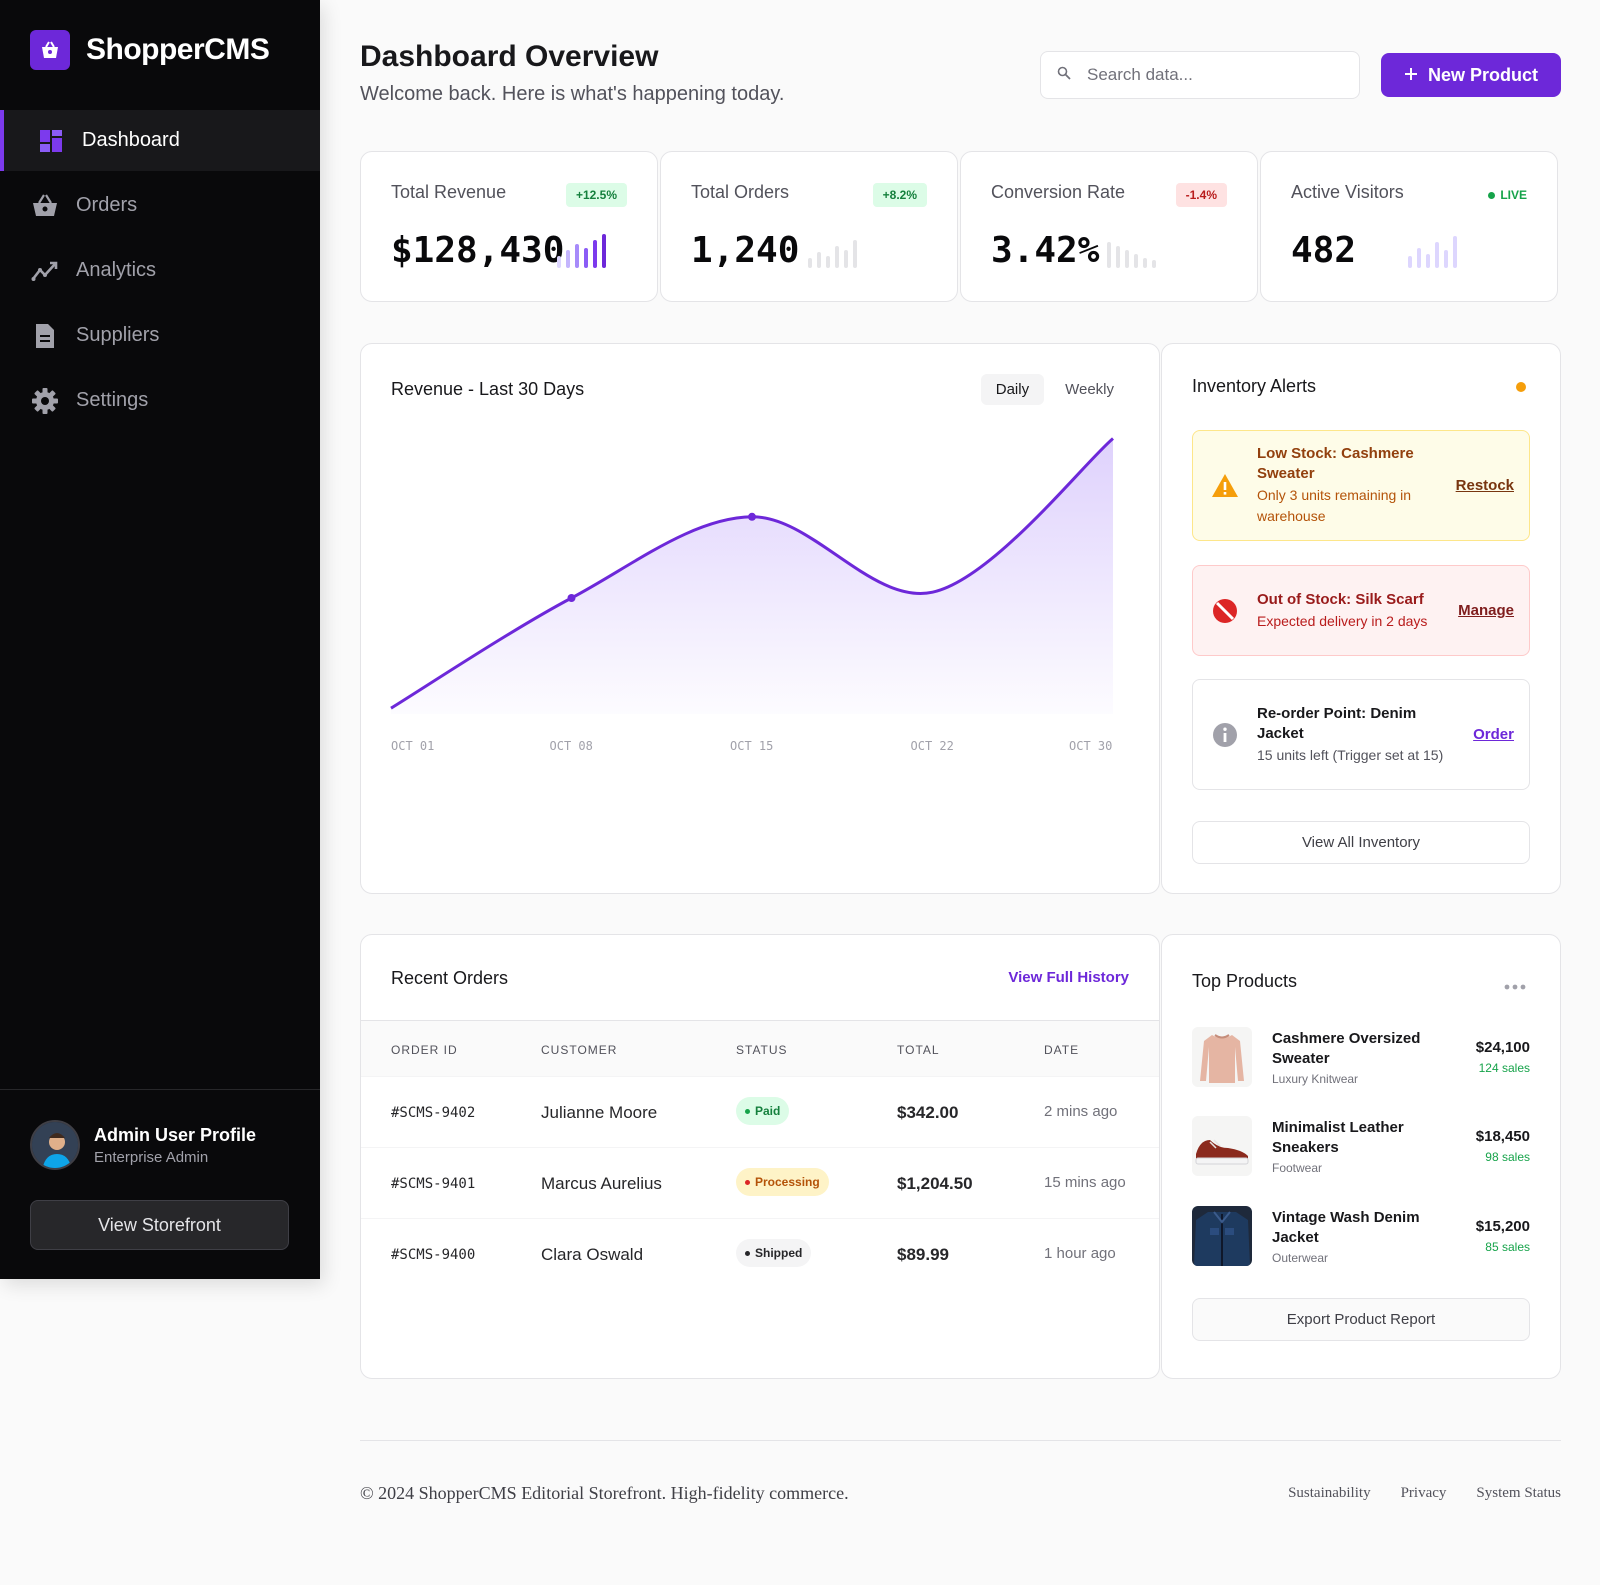 Image resolution: width=1600 pixels, height=1585 pixels. Describe the element at coordinates (960, 1440) in the screenshot. I see `footer-divider` at that location.